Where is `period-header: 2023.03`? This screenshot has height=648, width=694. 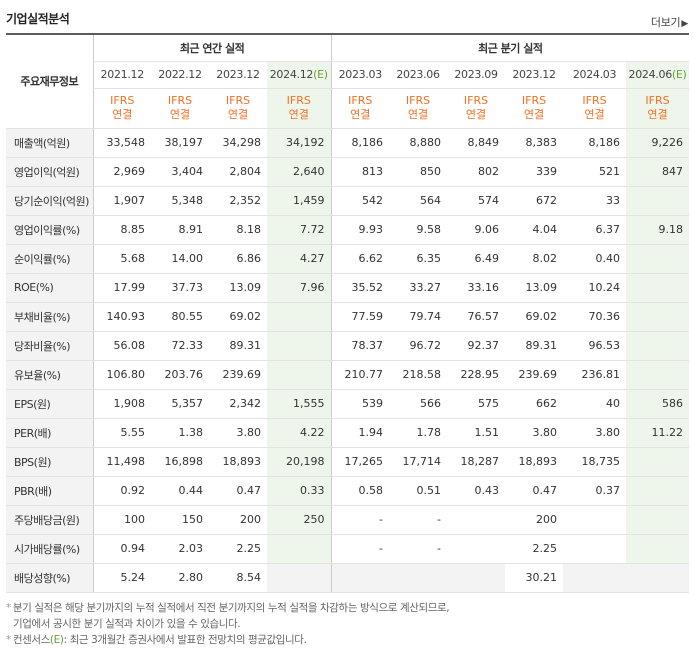 period-header: 2023.03 is located at coordinates (360, 75).